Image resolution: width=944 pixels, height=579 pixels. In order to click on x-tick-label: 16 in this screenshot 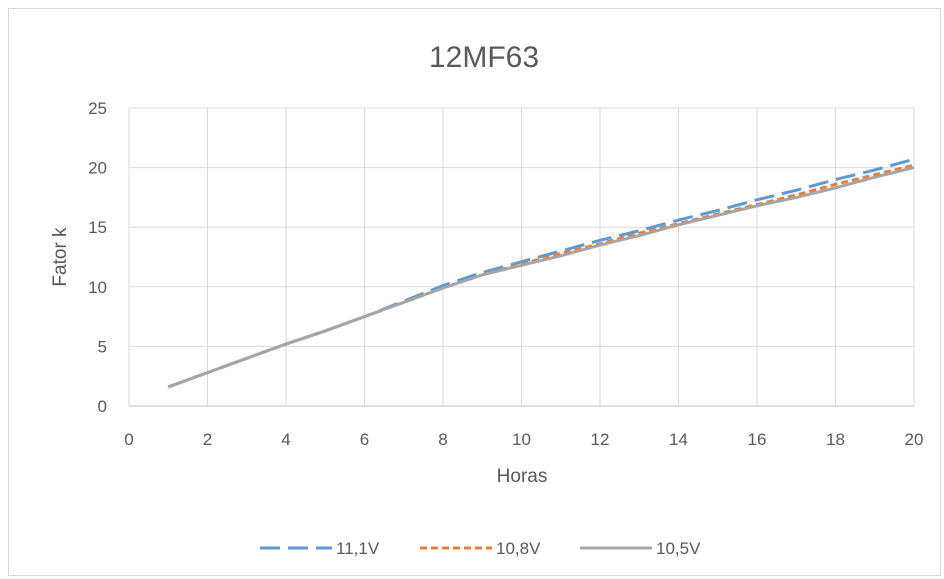, I will do `click(757, 439)`.